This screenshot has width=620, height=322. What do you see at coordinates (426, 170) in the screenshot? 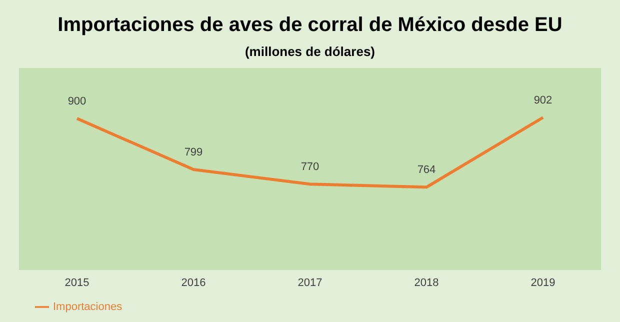
I see `data-label: 764` at bounding box center [426, 170].